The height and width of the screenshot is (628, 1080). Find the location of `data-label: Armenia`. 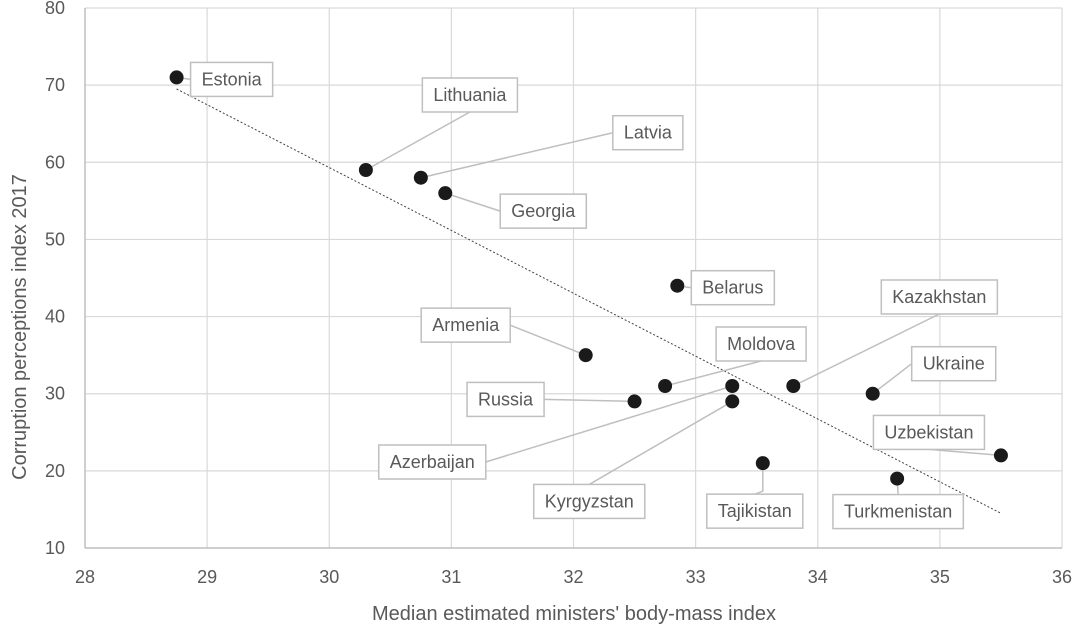

data-label: Armenia is located at coordinates (466, 325).